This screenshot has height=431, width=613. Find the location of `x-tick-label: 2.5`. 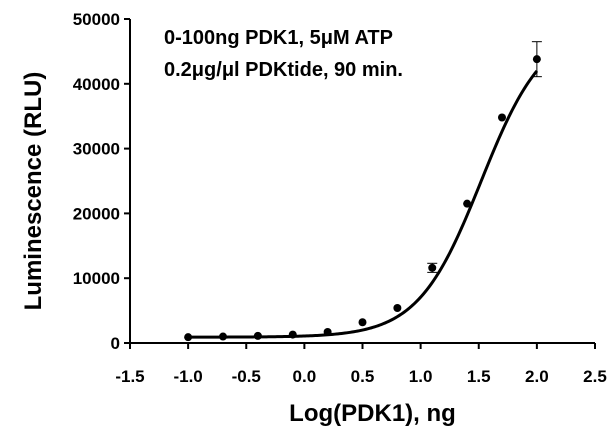

x-tick-label: 2.5 is located at coordinates (595, 376).